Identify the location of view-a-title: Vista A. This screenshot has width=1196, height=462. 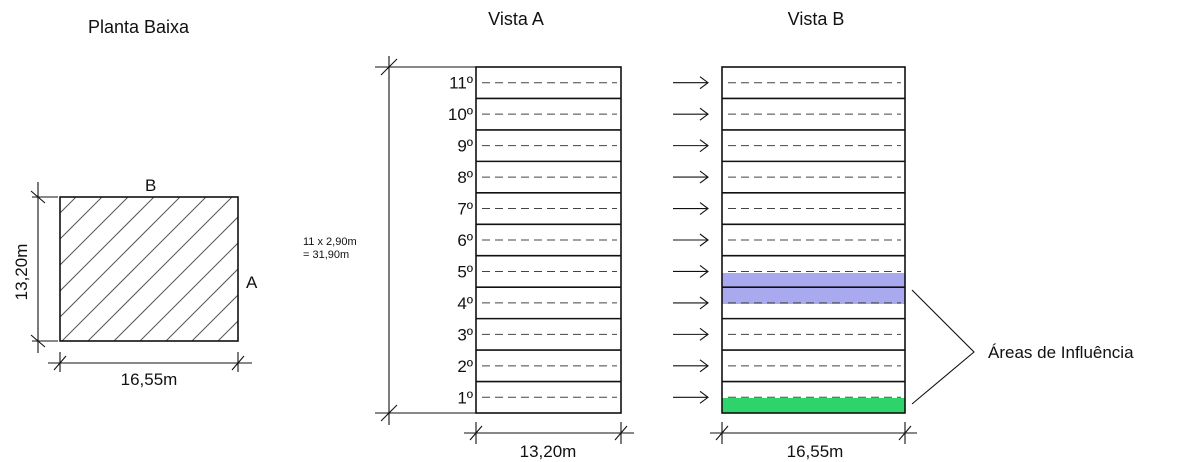
(516, 19).